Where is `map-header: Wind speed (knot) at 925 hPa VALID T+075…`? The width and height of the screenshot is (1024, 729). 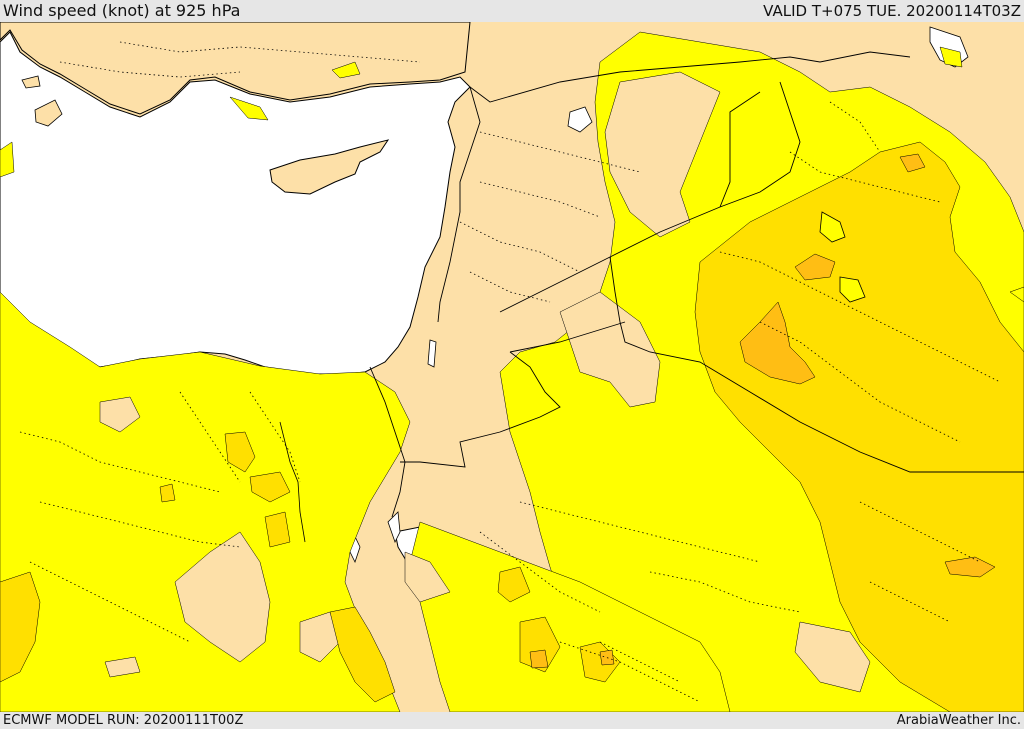 map-header: Wind speed (knot) at 925 hPa VALID T+075… is located at coordinates (512, 11).